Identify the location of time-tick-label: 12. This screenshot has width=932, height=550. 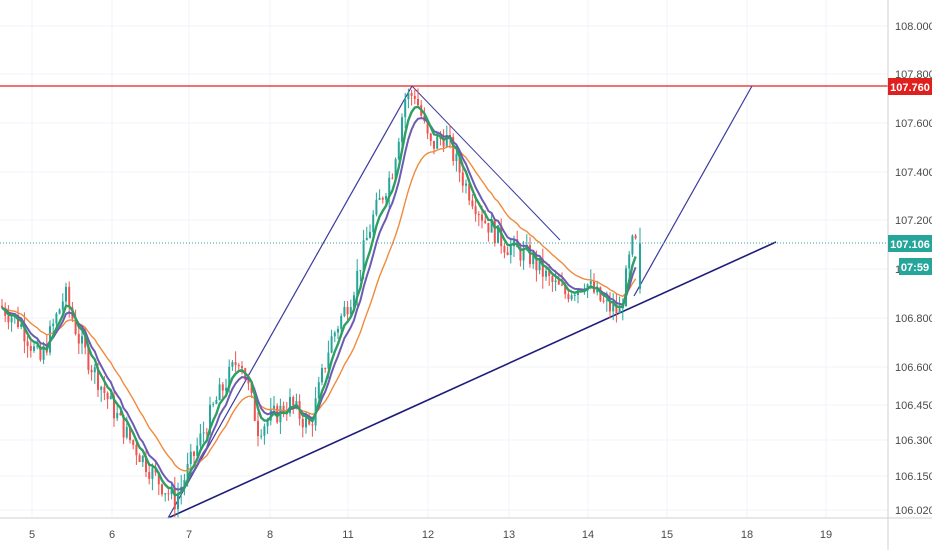
(428, 535).